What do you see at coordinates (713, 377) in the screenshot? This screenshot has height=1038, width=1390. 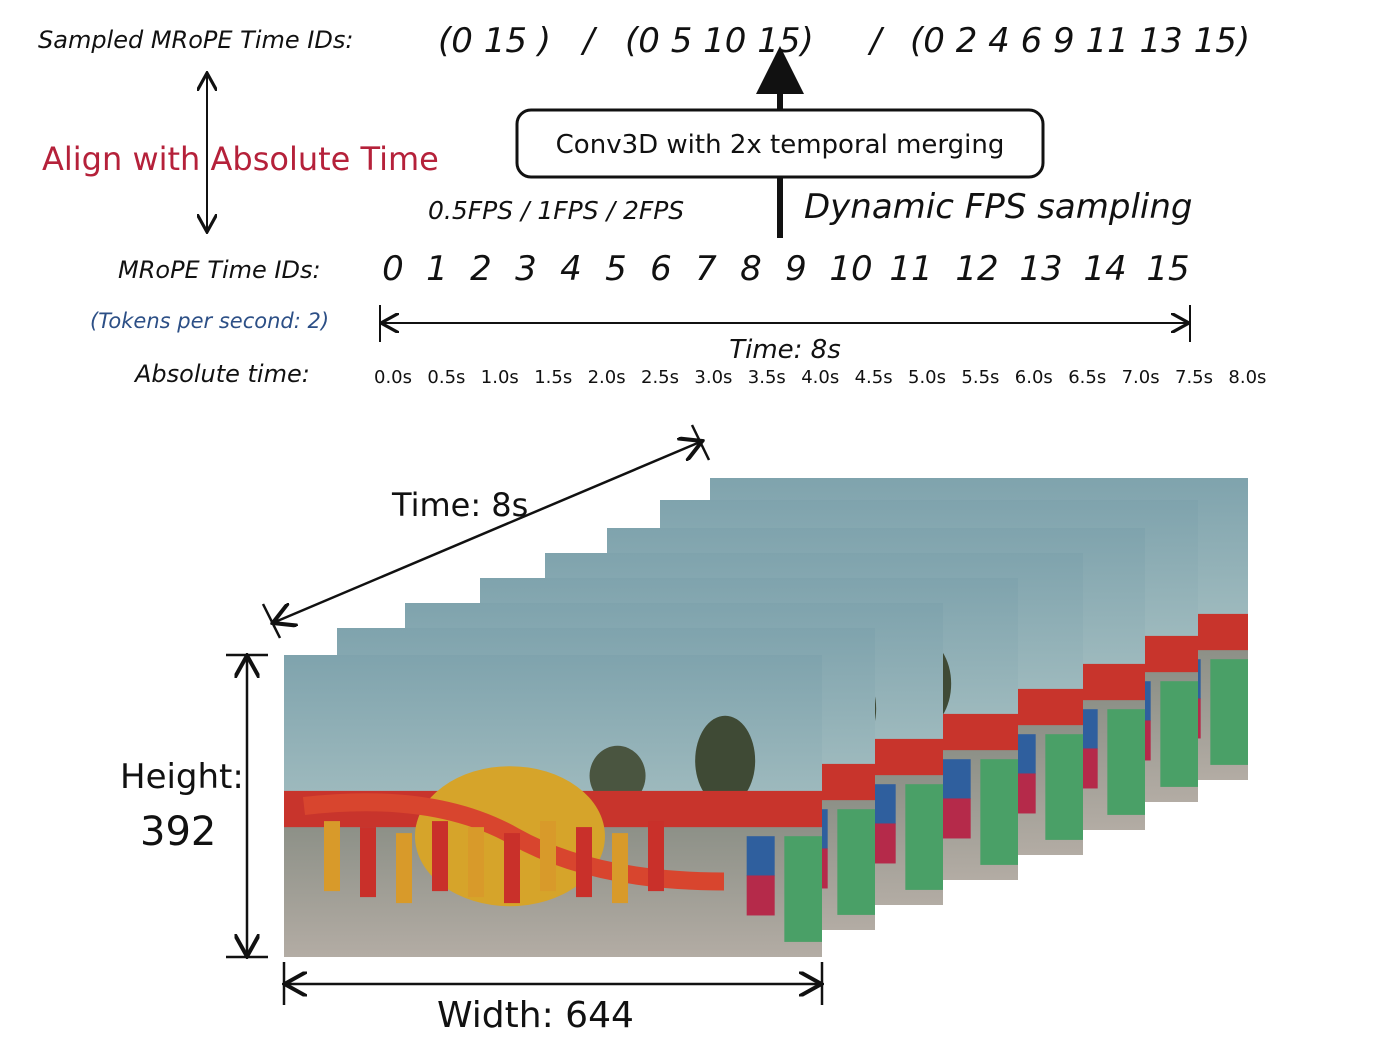 I see `absolute-time-value: 3.0s` at bounding box center [713, 377].